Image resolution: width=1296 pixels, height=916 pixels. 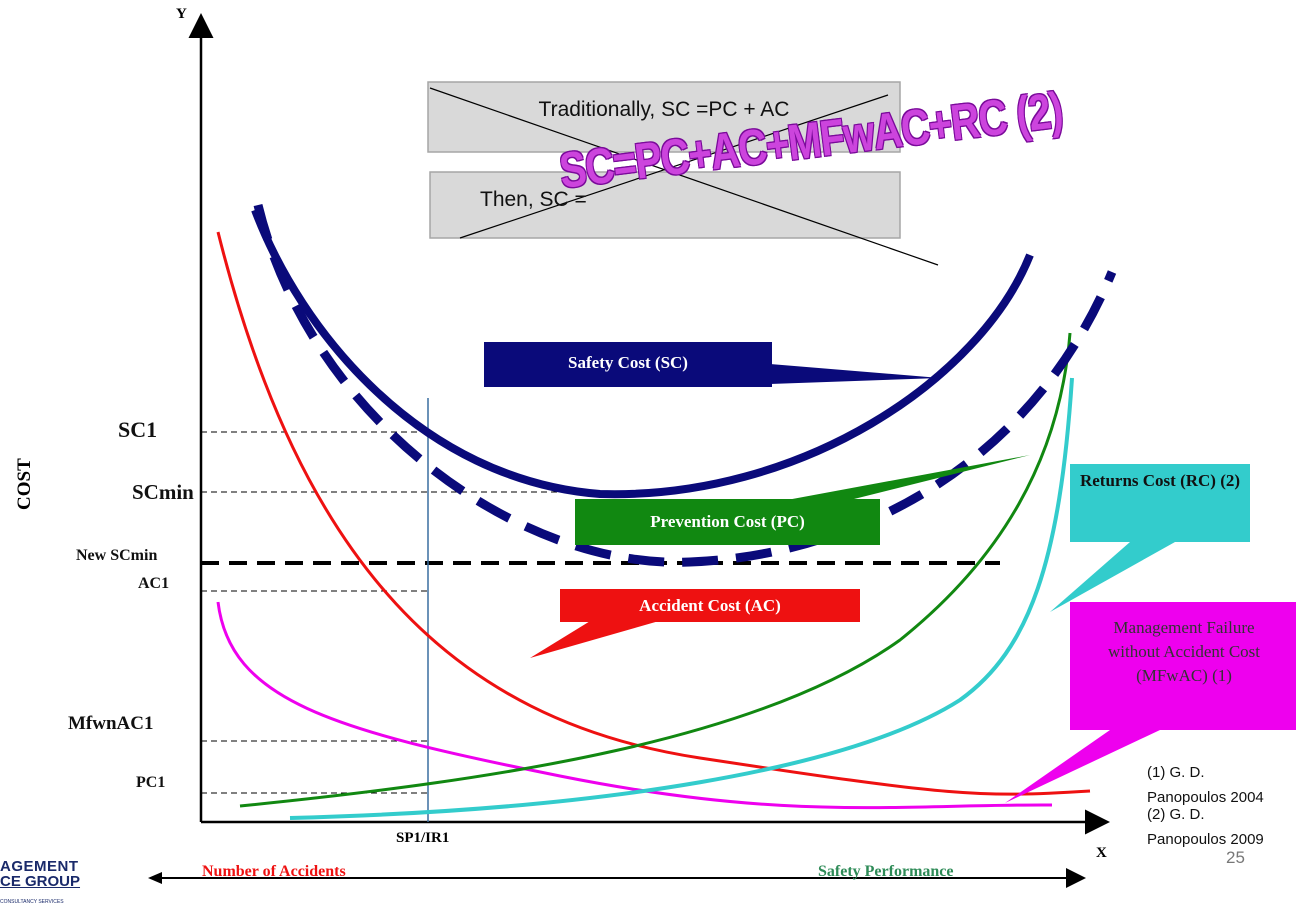 I want to click on returns-callout-pointer, so click(x=1112, y=577).